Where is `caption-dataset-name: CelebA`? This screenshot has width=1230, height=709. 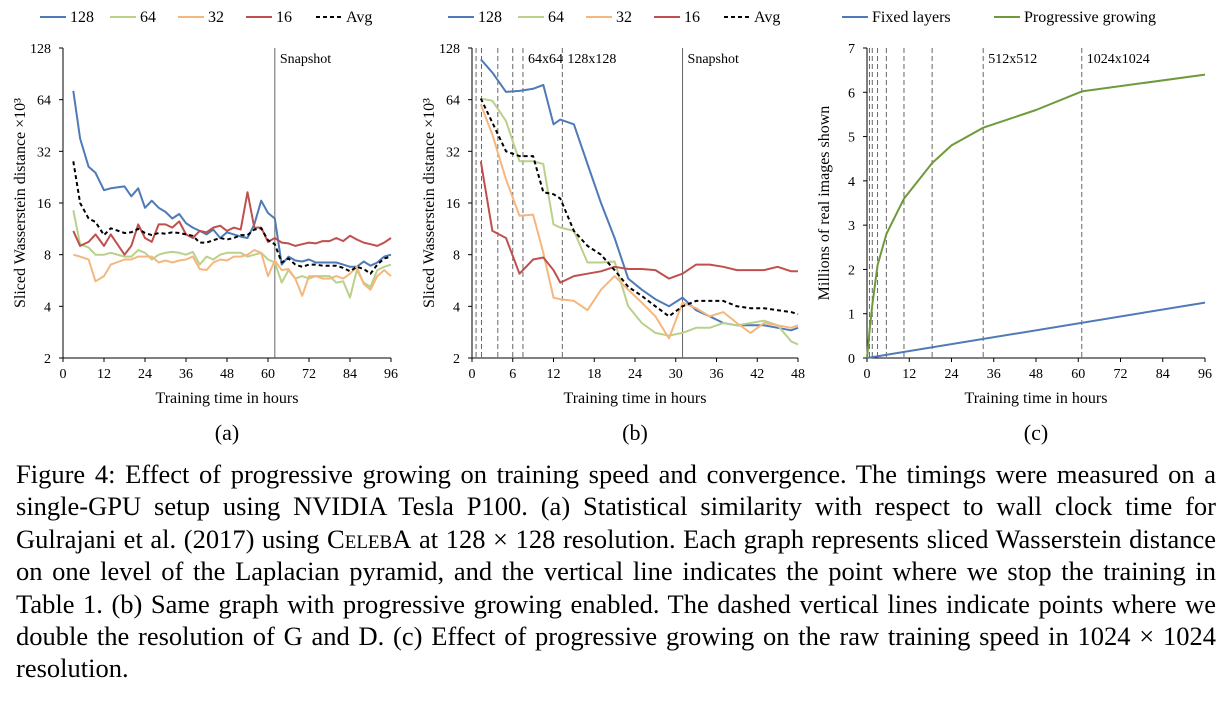 caption-dataset-name: CelebA is located at coordinates (369, 538).